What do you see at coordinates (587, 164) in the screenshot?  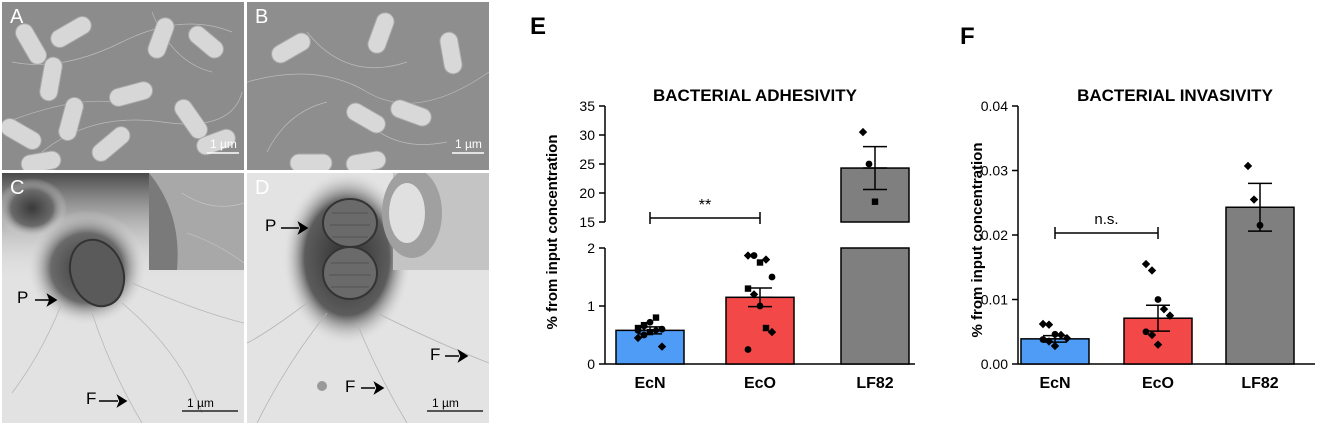 I see `chart-e-y-tick-label: 25` at bounding box center [587, 164].